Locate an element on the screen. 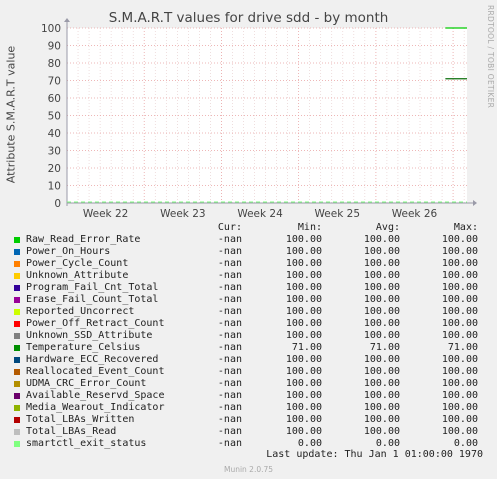  legend-max: 0.00 is located at coordinates (465, 443).